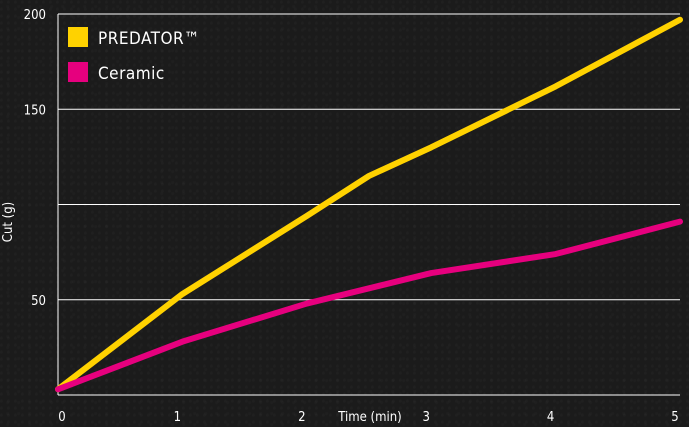 This screenshot has height=427, width=689. I want to click on y-tick-label: 200, so click(35, 15).